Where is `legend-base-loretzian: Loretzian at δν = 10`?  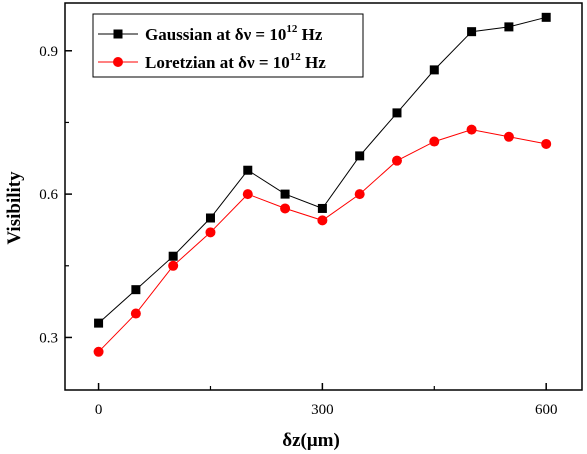 legend-base-loretzian: Loretzian at δν = 10 is located at coordinates (217, 62).